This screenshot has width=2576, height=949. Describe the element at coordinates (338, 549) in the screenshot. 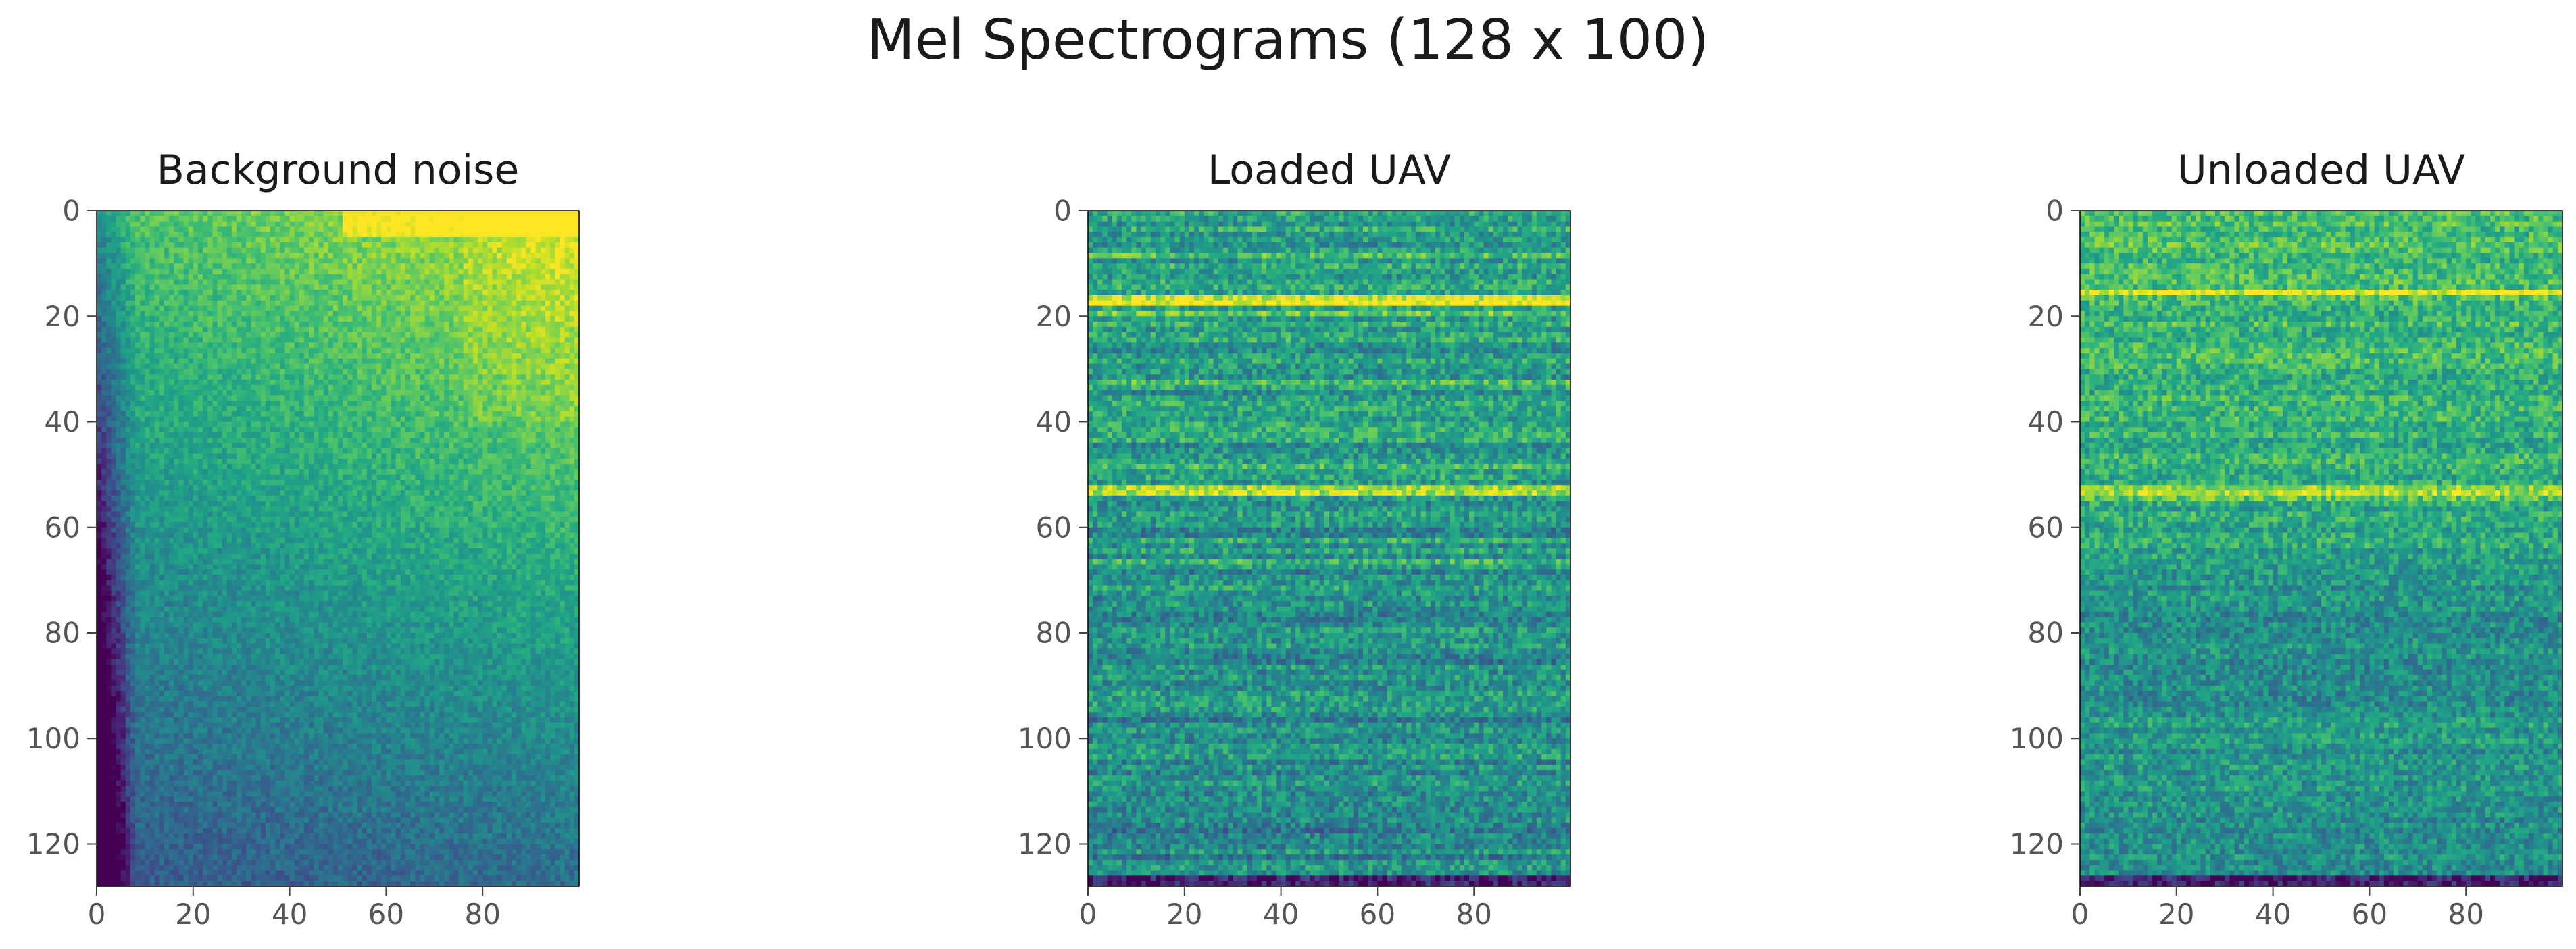

I see `heatmap-background-noise` at that location.